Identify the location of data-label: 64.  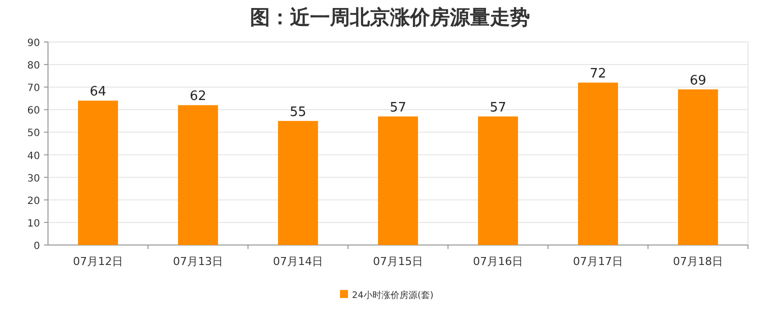
(98, 92).